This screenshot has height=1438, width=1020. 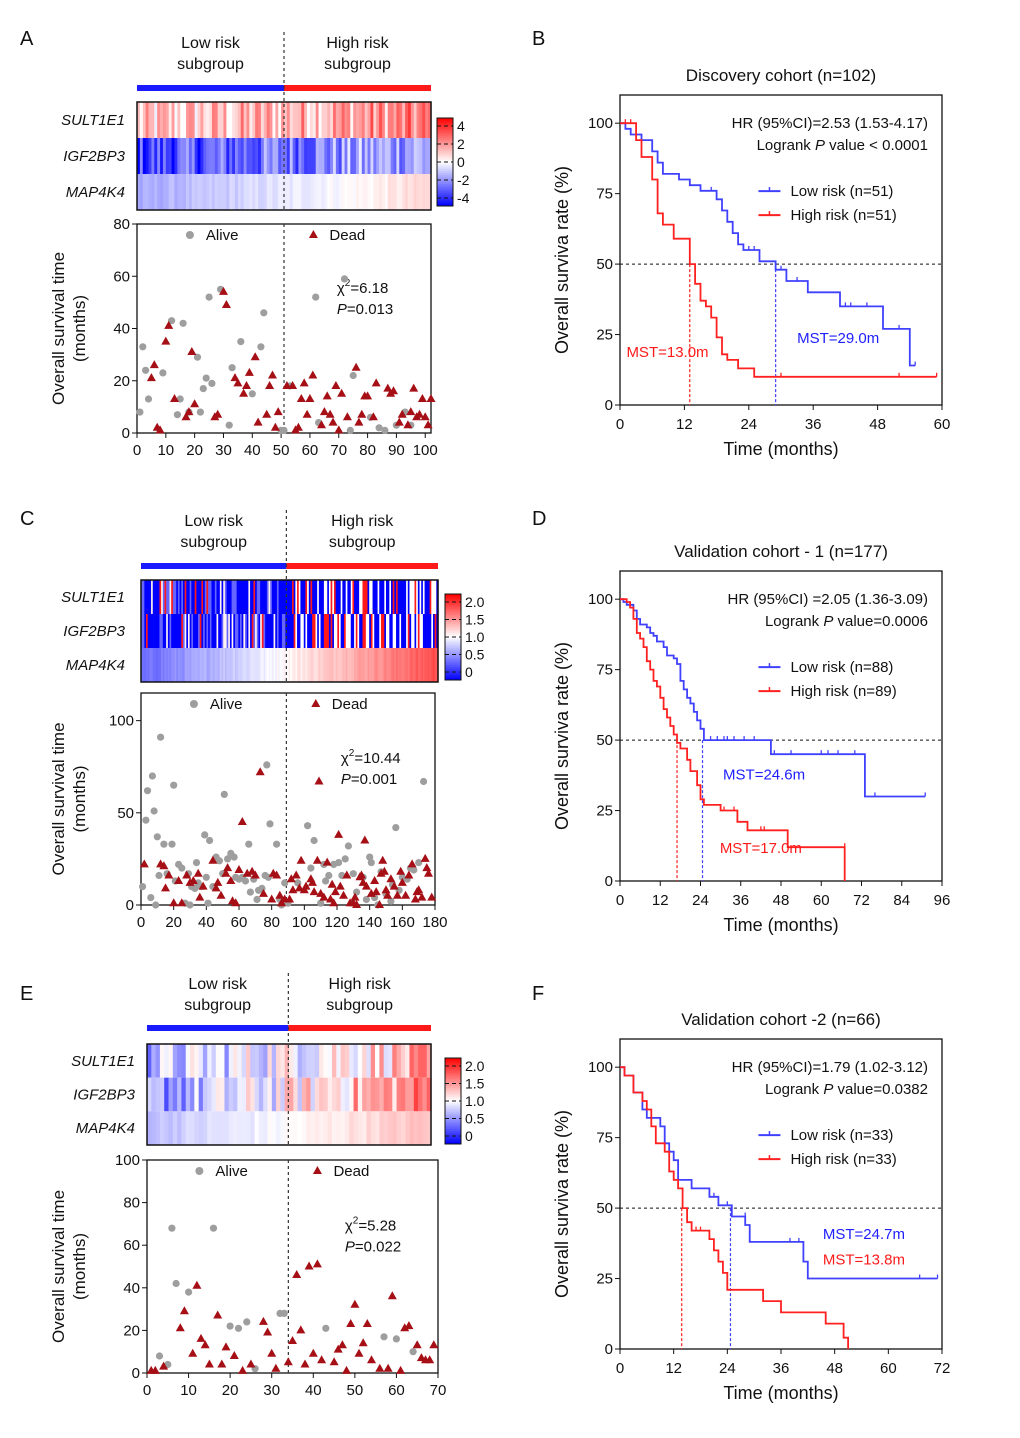 What do you see at coordinates (223, 450) in the screenshot?
I see `x-tick-label: 30` at bounding box center [223, 450].